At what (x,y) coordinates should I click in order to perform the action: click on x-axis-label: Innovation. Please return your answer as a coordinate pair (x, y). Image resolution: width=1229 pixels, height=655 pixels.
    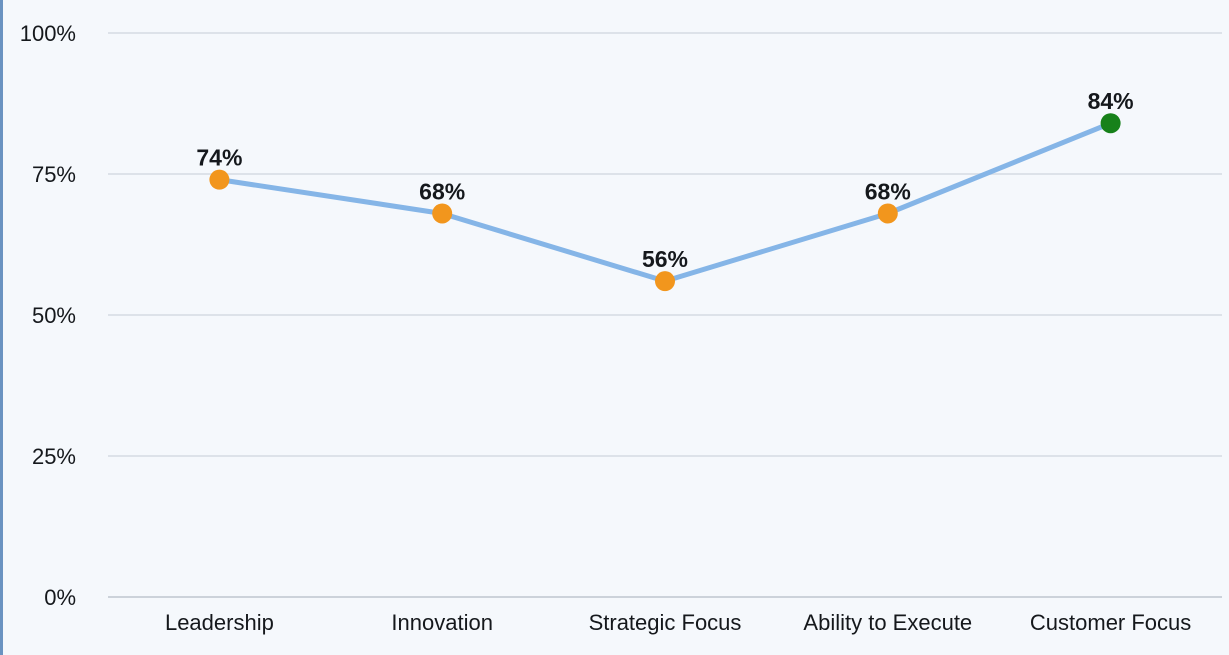
    Looking at the image, I should click on (442, 622).